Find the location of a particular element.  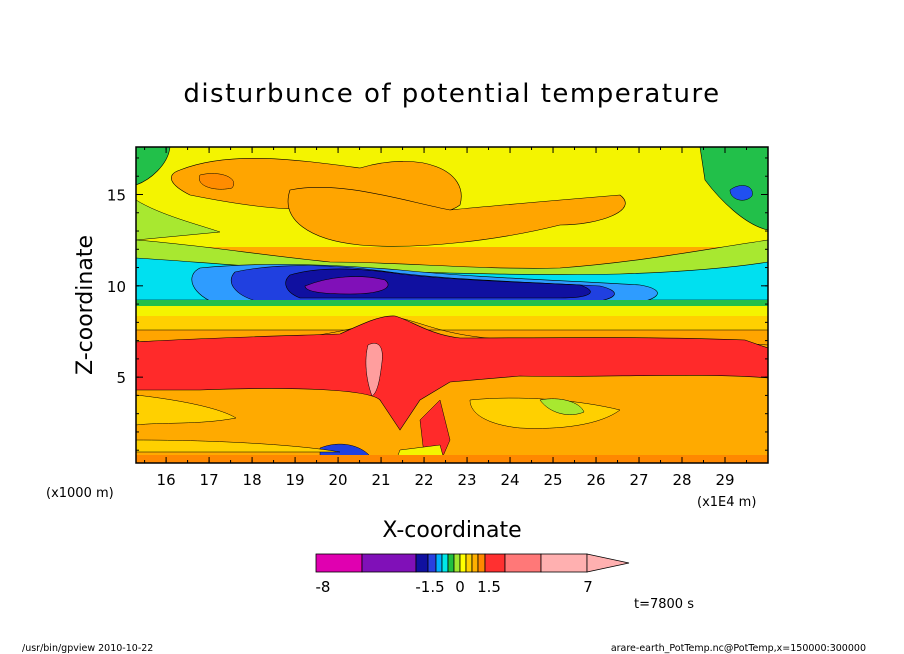

x-tick-label: 19 is located at coordinates (295, 480).